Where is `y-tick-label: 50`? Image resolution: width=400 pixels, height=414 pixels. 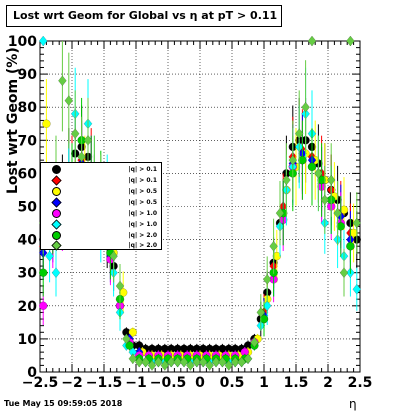
y-tick-label: 50 is located at coordinates (28, 208).